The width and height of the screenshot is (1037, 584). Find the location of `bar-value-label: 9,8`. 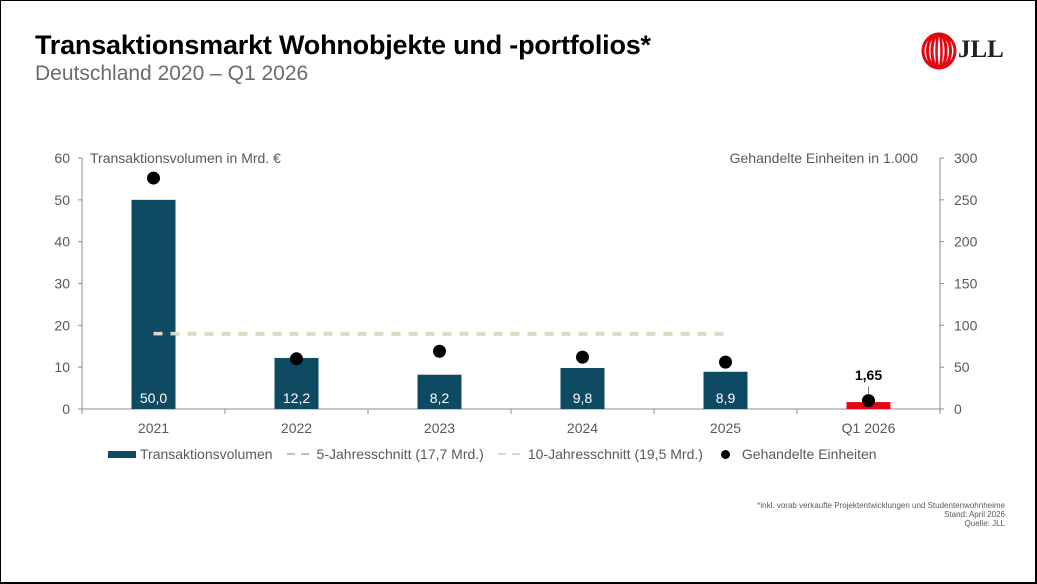

bar-value-label: 9,8 is located at coordinates (583, 398).